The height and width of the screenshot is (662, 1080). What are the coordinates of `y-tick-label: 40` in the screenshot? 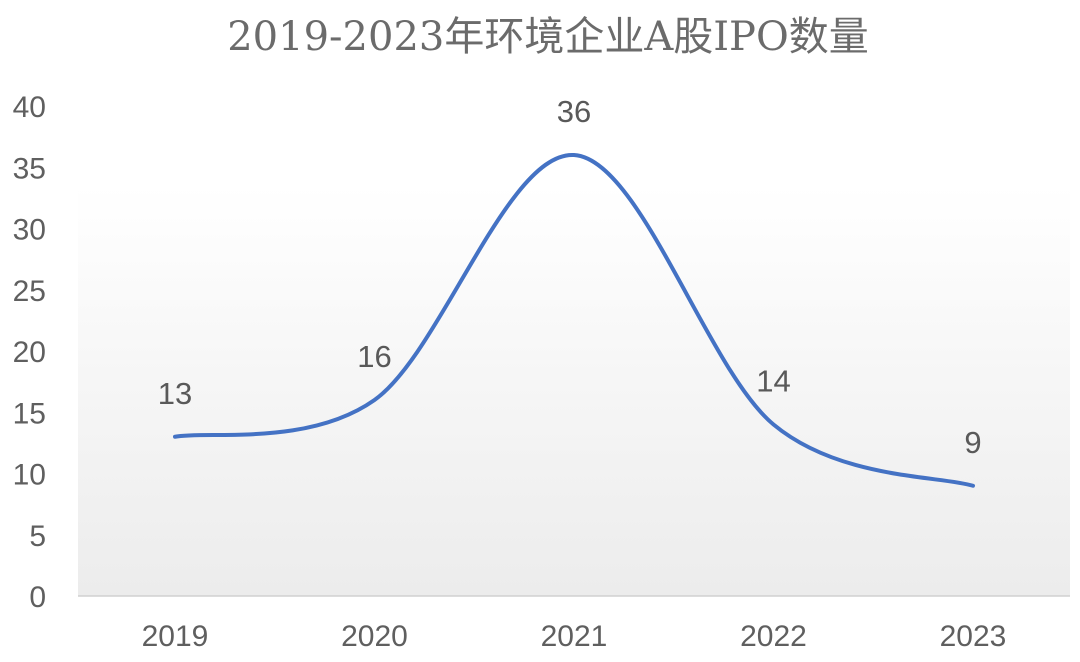 It's located at (29, 107).